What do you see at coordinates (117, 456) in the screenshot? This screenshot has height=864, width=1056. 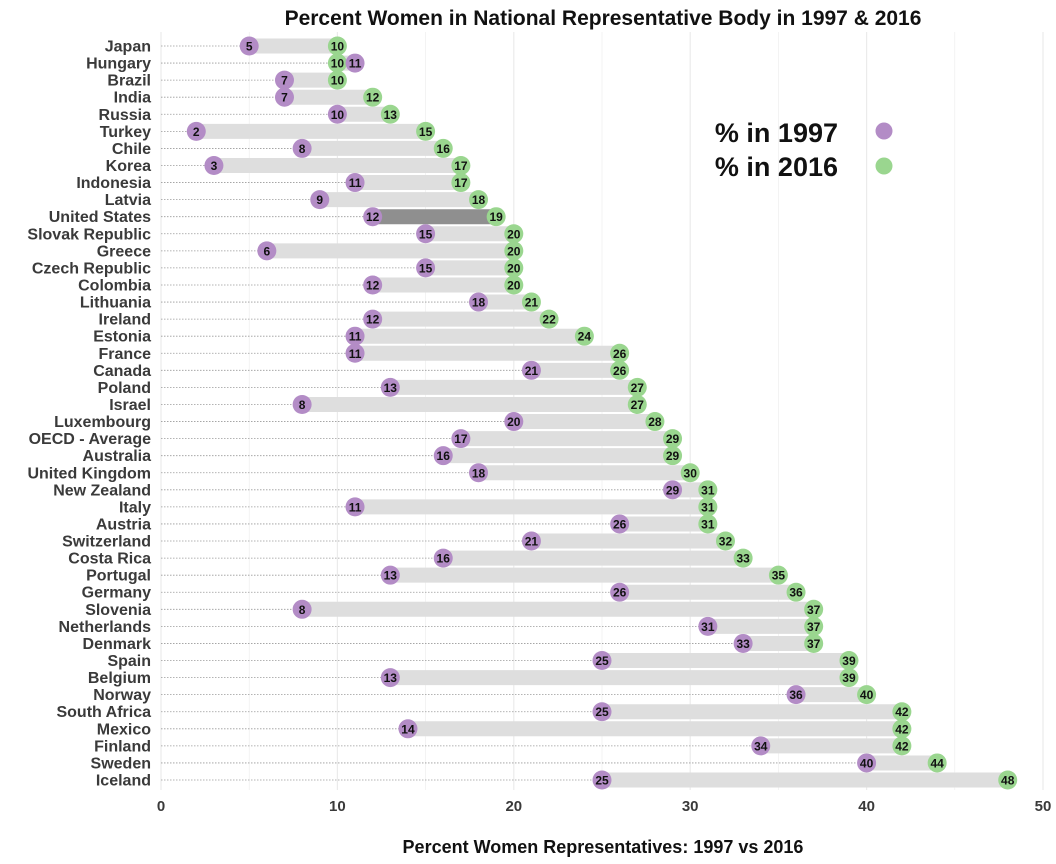 I see `y-axis-label: Australia` at bounding box center [117, 456].